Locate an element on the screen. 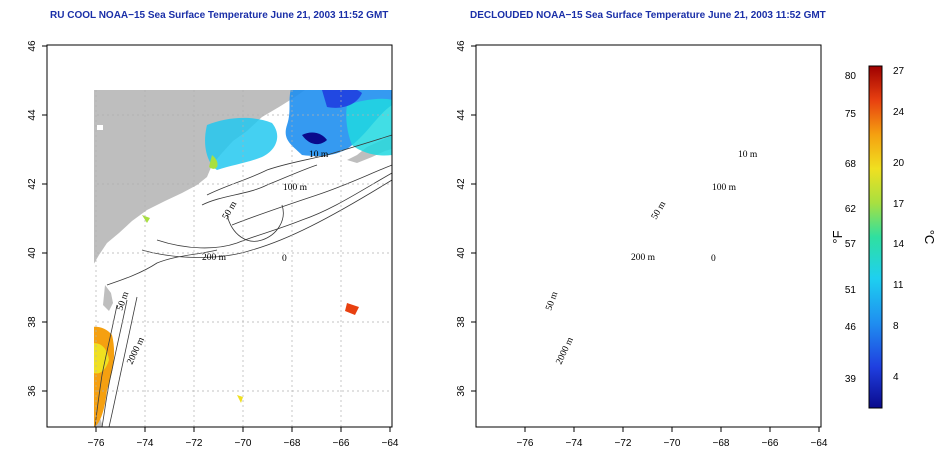 The image size is (950, 475). contour-labels: 10 m 100 m 50 m 200 m 0 50 m 2000 m is located at coordinates (650, 258).